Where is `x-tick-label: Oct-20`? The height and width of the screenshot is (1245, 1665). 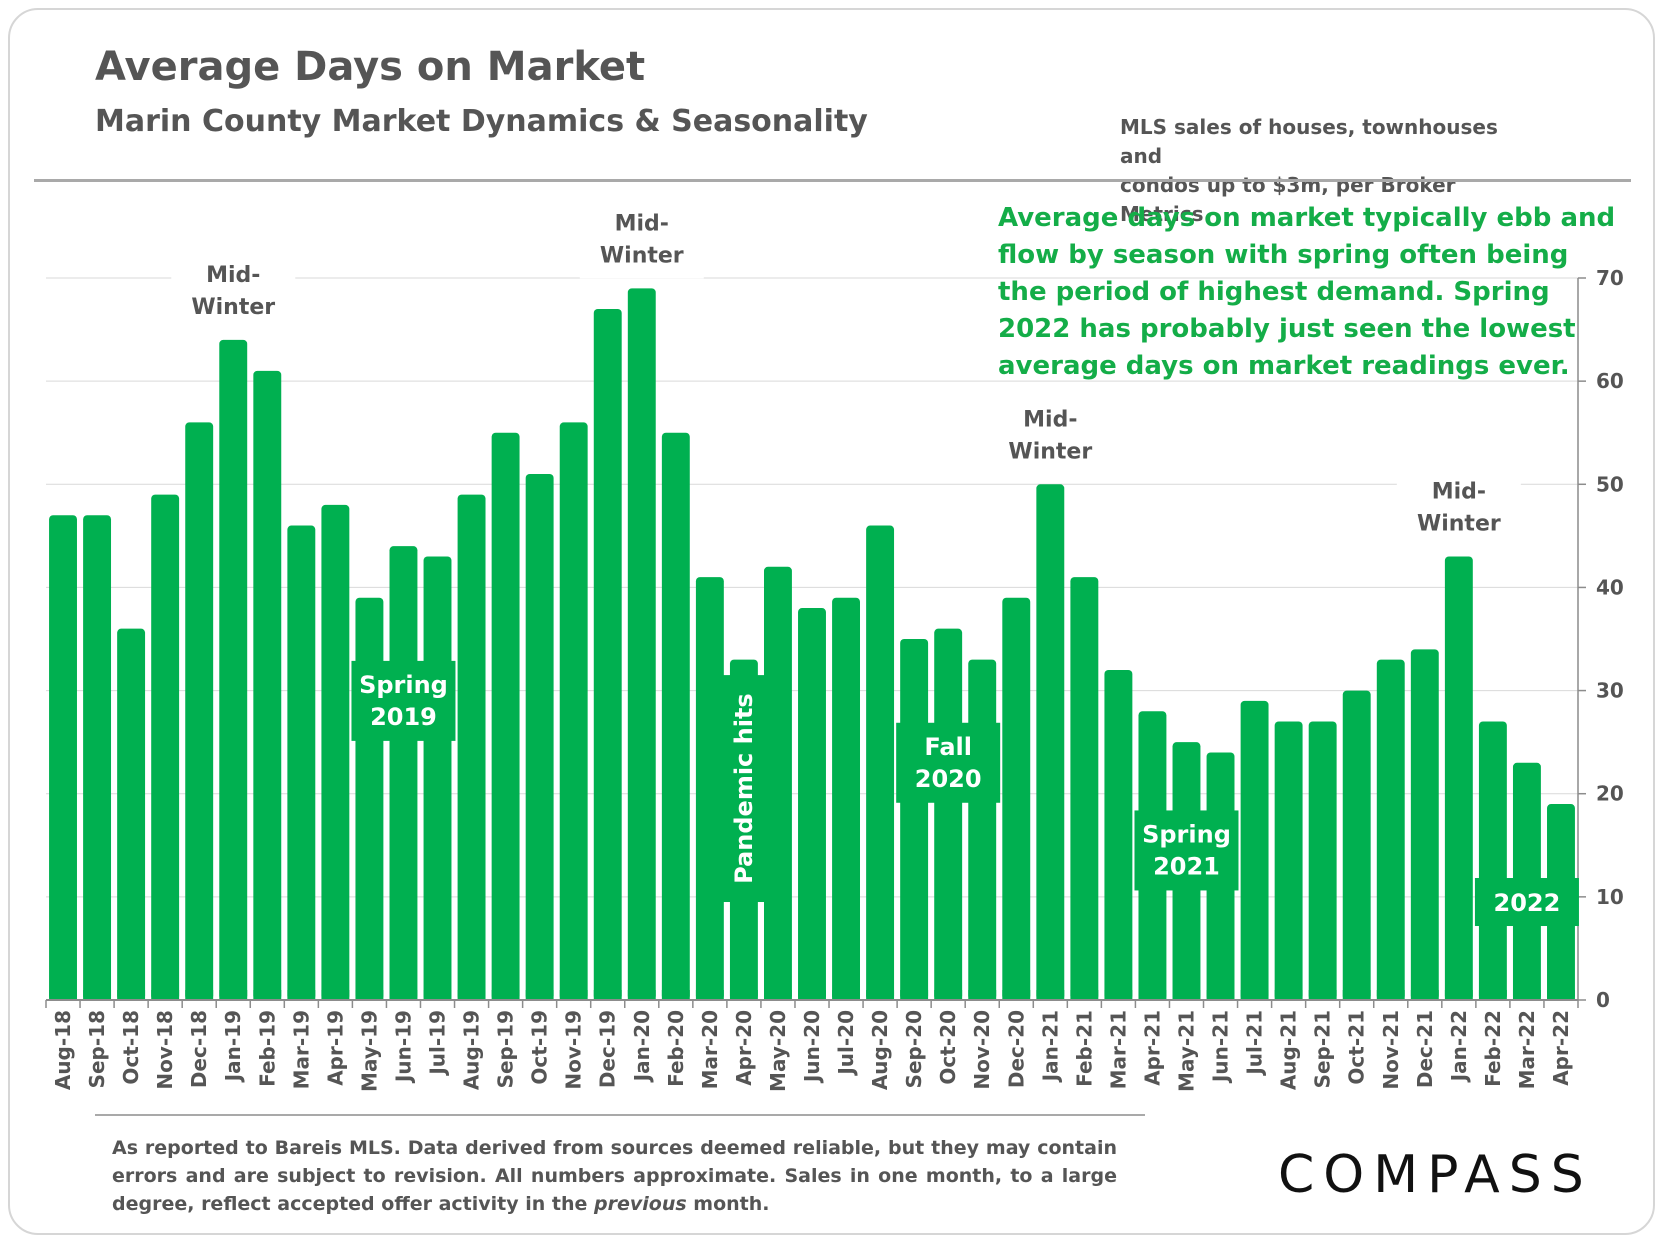
x-tick-label: Oct-20 is located at coordinates (948, 1047).